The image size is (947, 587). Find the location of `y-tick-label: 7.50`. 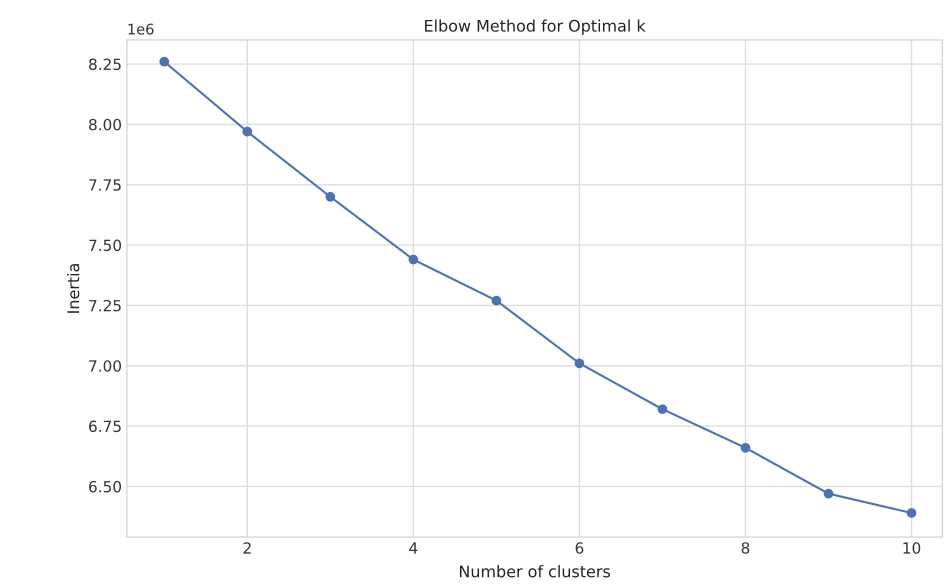

y-tick-label: 7.50 is located at coordinates (105, 246).